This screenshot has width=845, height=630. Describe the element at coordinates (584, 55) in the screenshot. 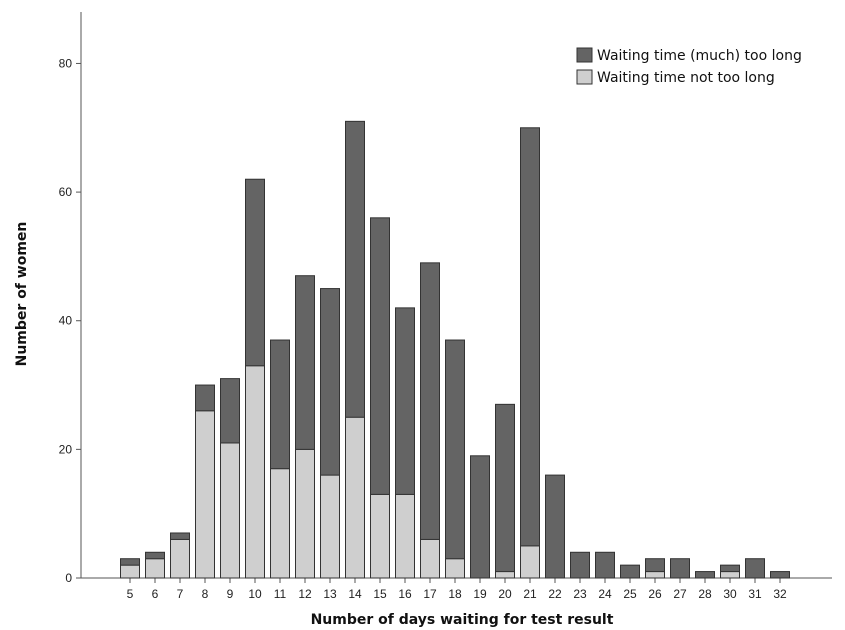

I see `legend-swatch-too-long` at that location.